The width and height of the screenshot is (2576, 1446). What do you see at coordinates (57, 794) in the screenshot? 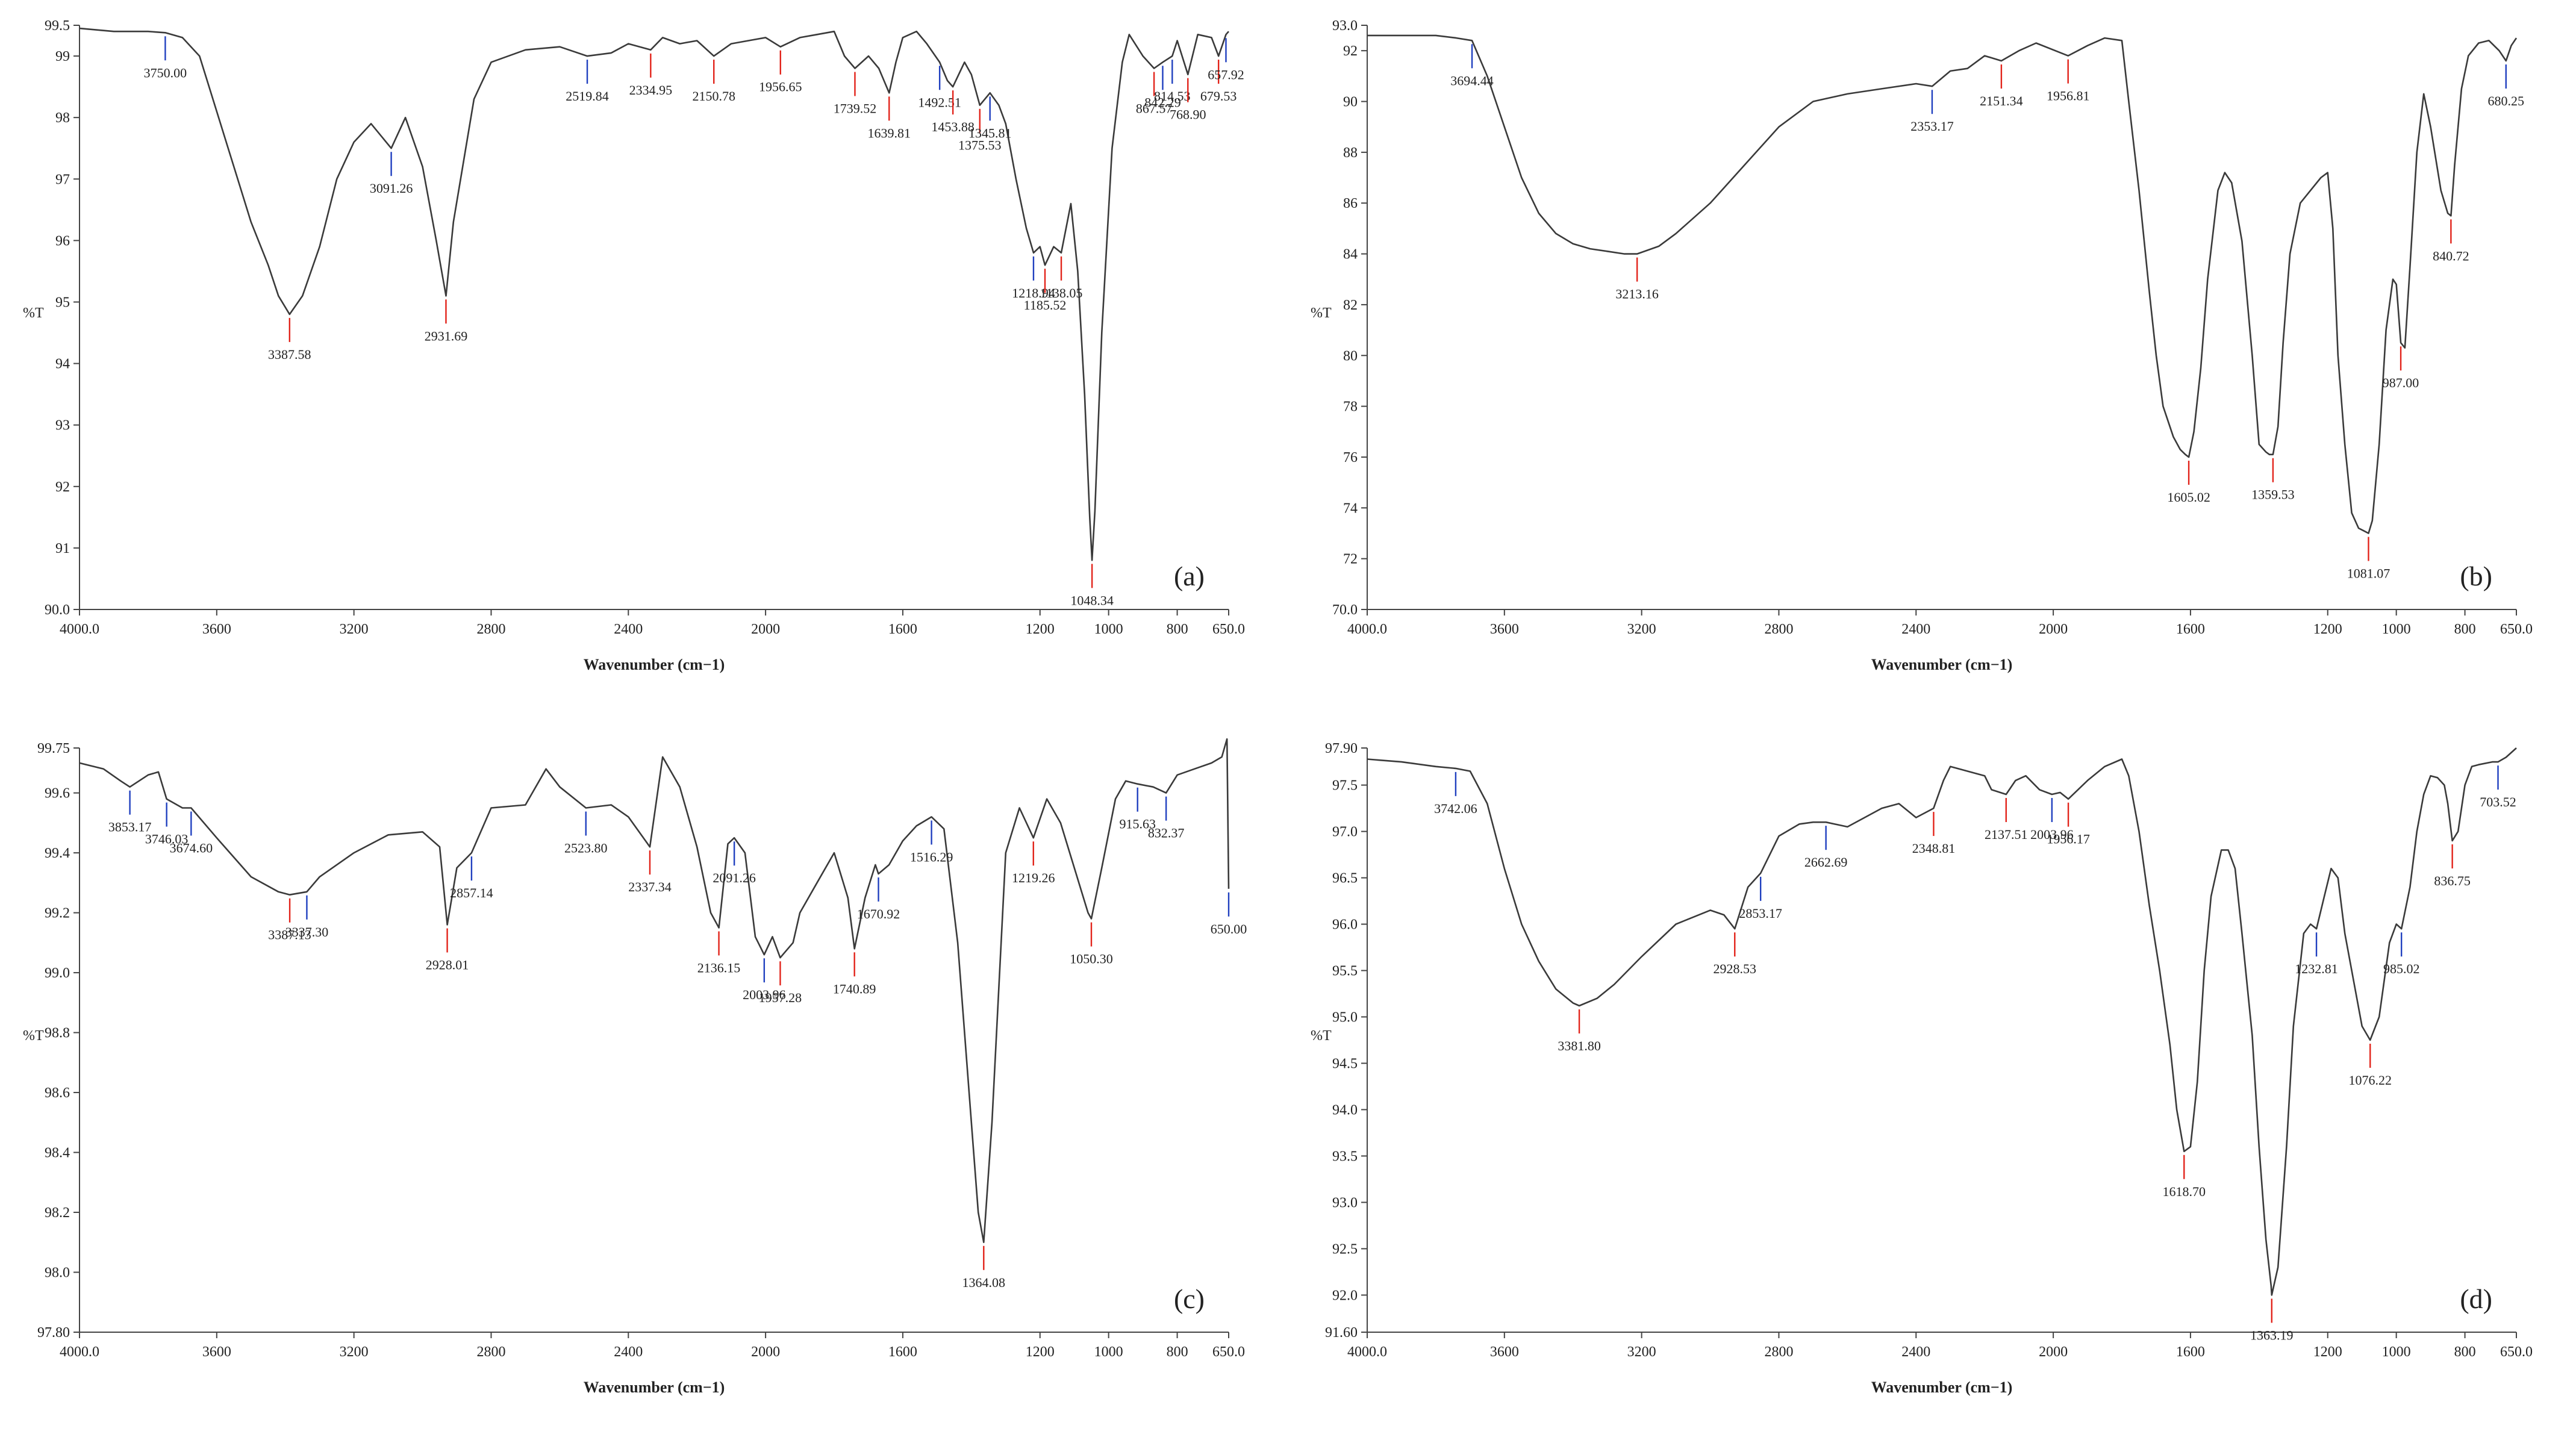
I see `y-tick-label: 99.6` at bounding box center [57, 794].